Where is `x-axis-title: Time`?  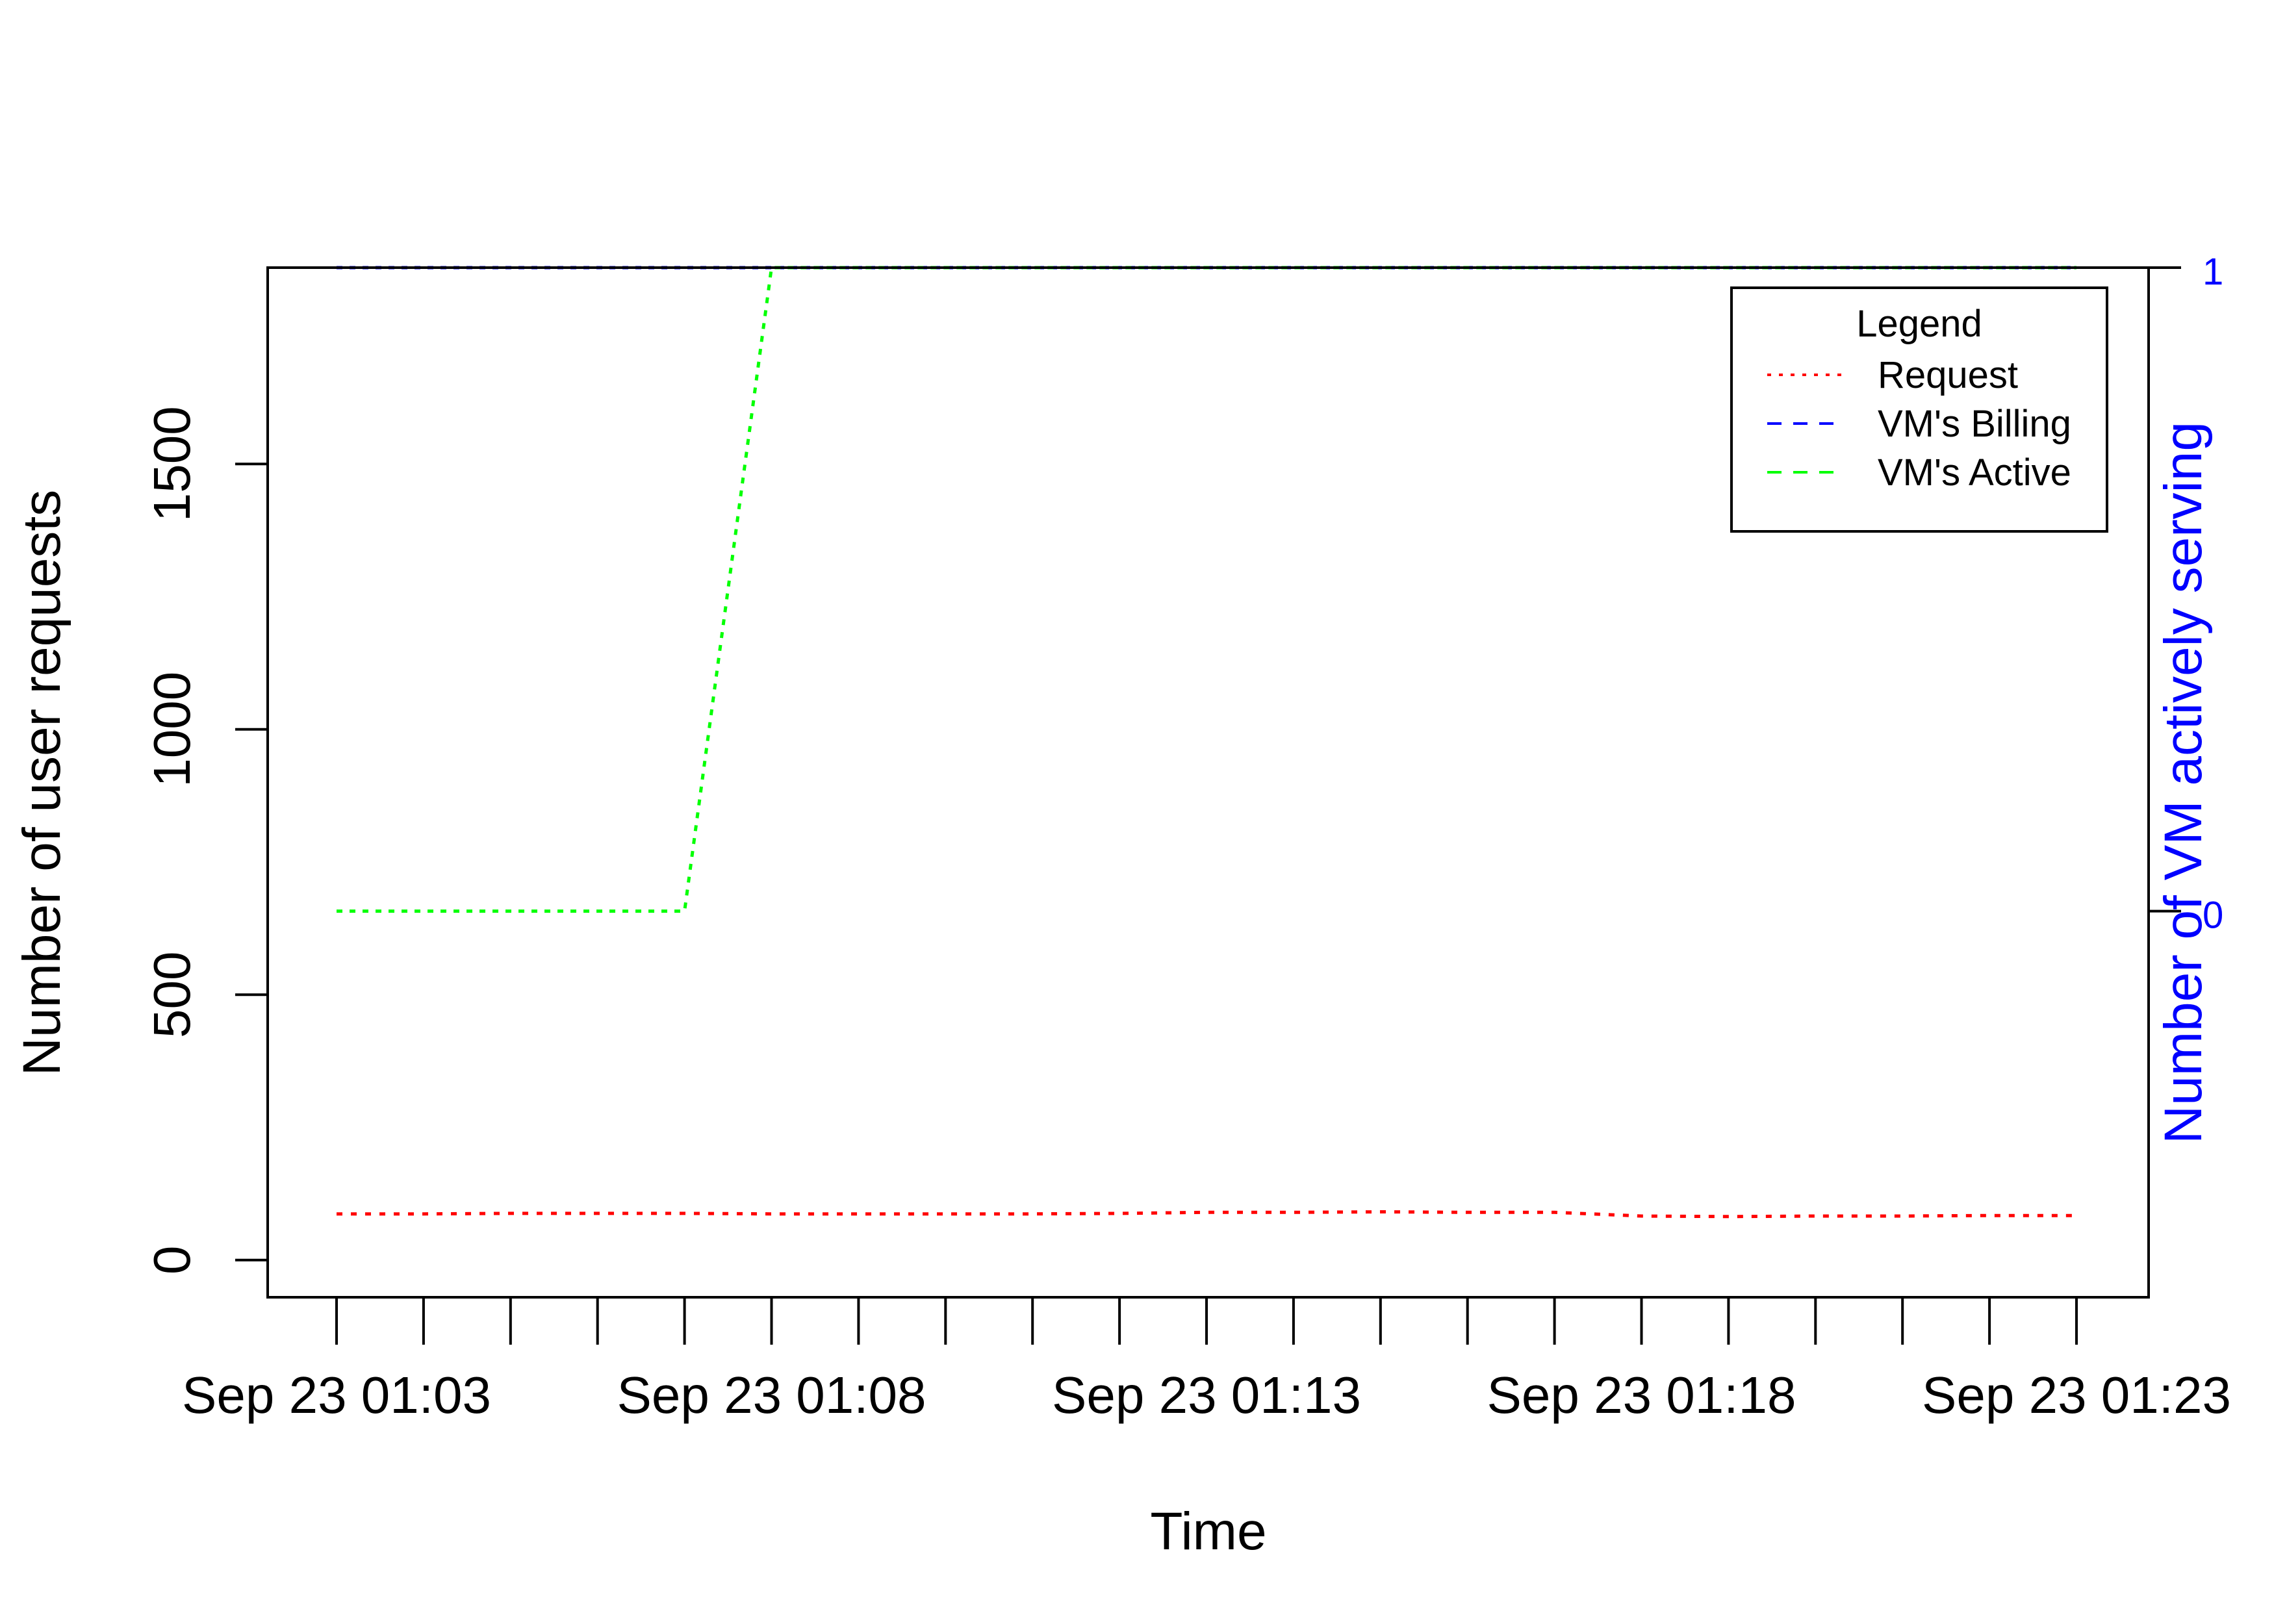
x-axis-title: Time is located at coordinates (1208, 1531).